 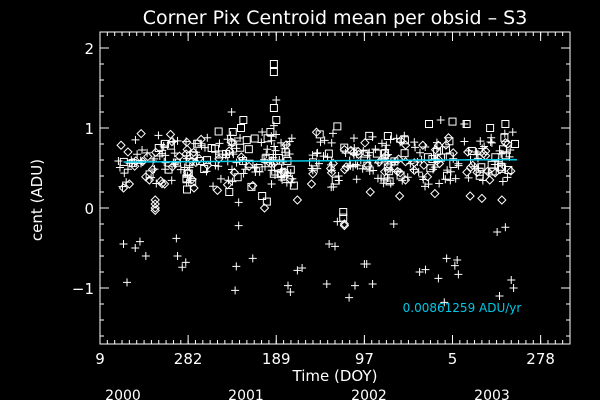 What do you see at coordinates (540, 359) in the screenshot?
I see `x-tick-label: 278` at bounding box center [540, 359].